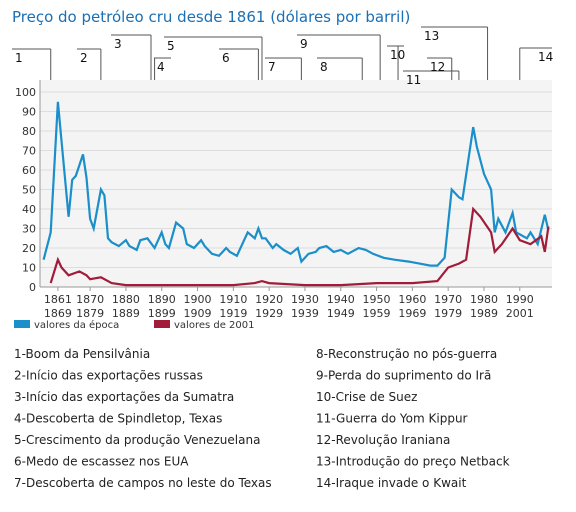 The width and height of the screenshot is (576, 512). Describe the element at coordinates (108, 376) in the screenshot. I see `event-description: 2-Início das exportações russas` at that location.